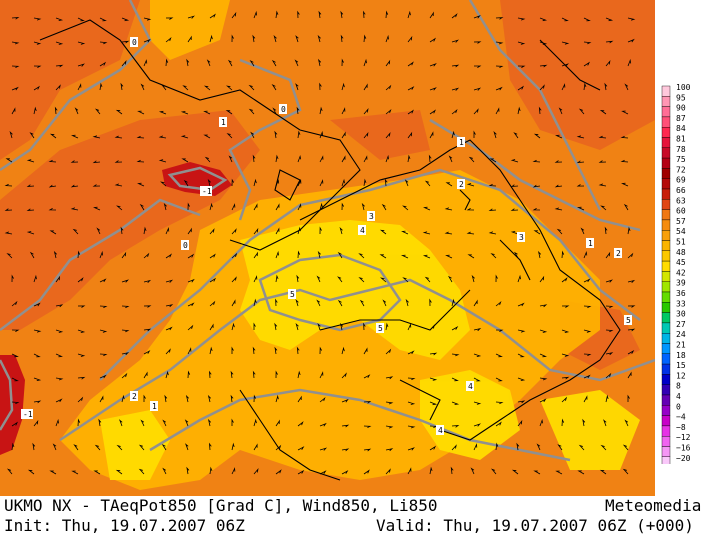 The height and width of the screenshot is (540, 720). What do you see at coordinates (683, 437) in the screenshot?
I see `legend-tick-label: −12` at bounding box center [683, 437].